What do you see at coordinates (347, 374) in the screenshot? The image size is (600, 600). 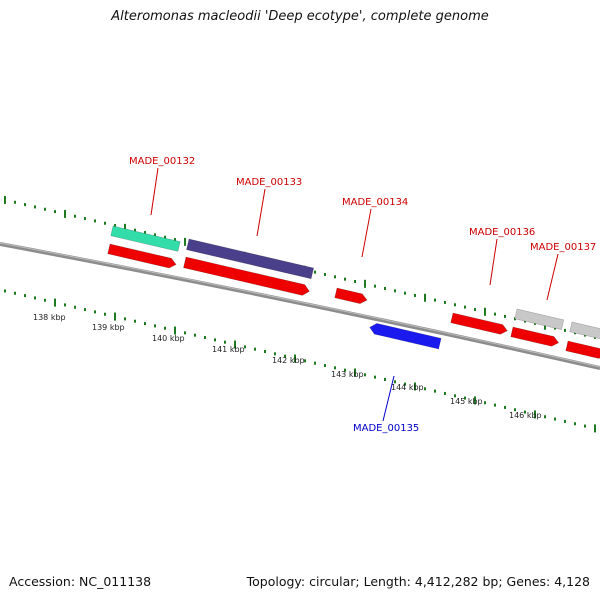 I see `scale-label: 143 kbp` at bounding box center [347, 374].